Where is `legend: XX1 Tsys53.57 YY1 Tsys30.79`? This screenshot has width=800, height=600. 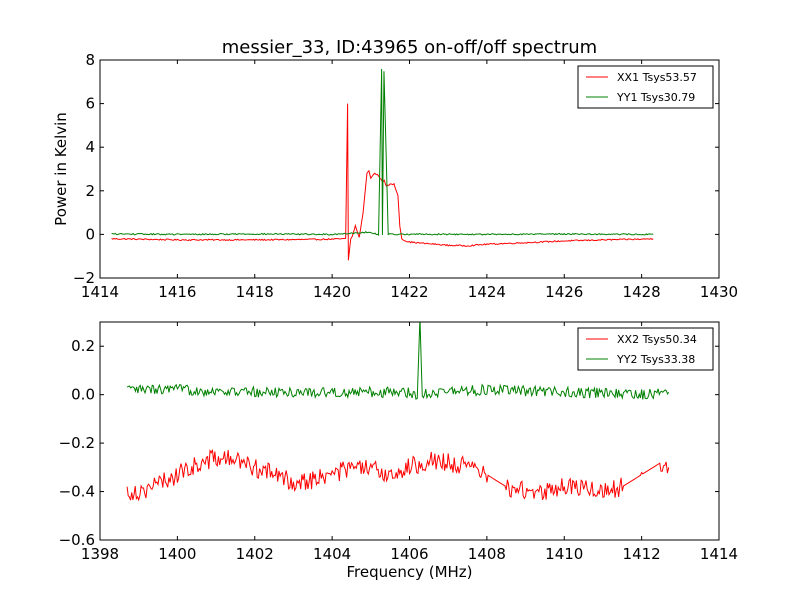 legend: XX1 Tsys53.57 YY1 Tsys30.79 is located at coordinates (645, 87).